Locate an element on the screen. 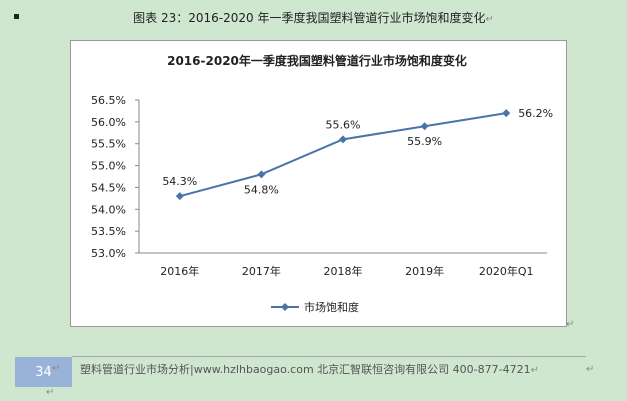 The height and width of the screenshot is (401, 627). list-bullet is located at coordinates (16, 16).